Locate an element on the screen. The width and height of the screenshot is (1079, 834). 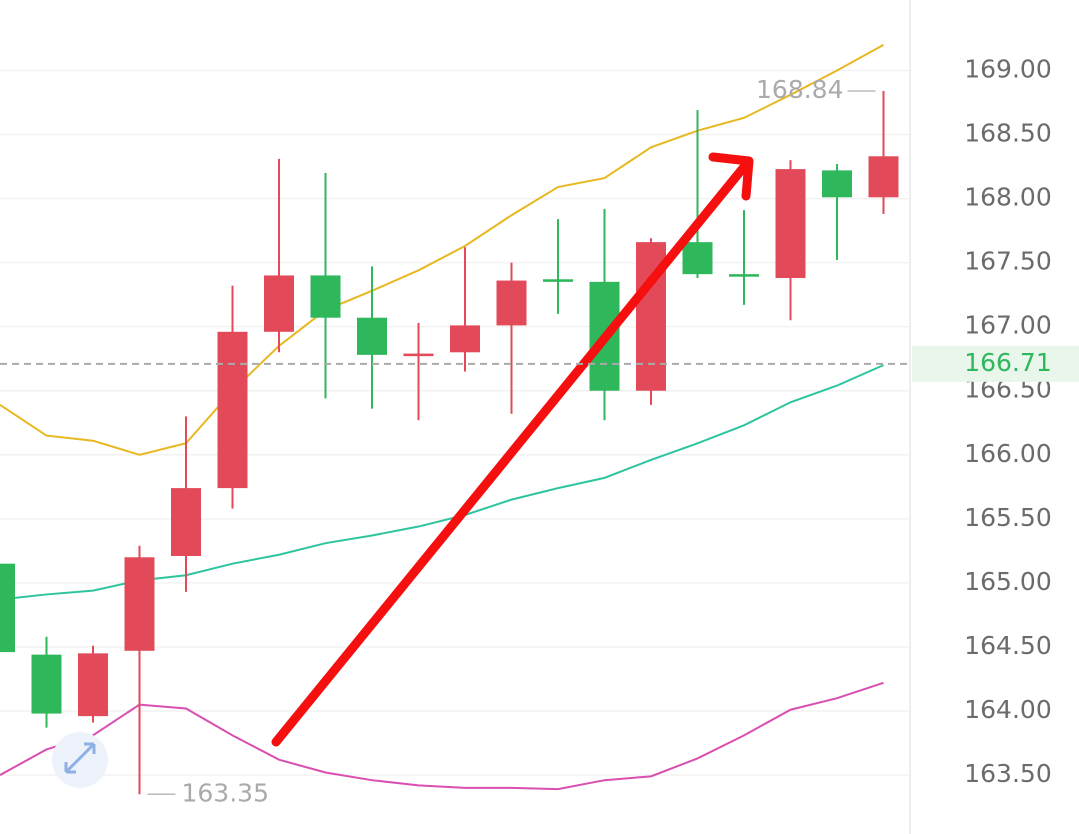
y-tick-label: 167.50 is located at coordinates (1007, 261).